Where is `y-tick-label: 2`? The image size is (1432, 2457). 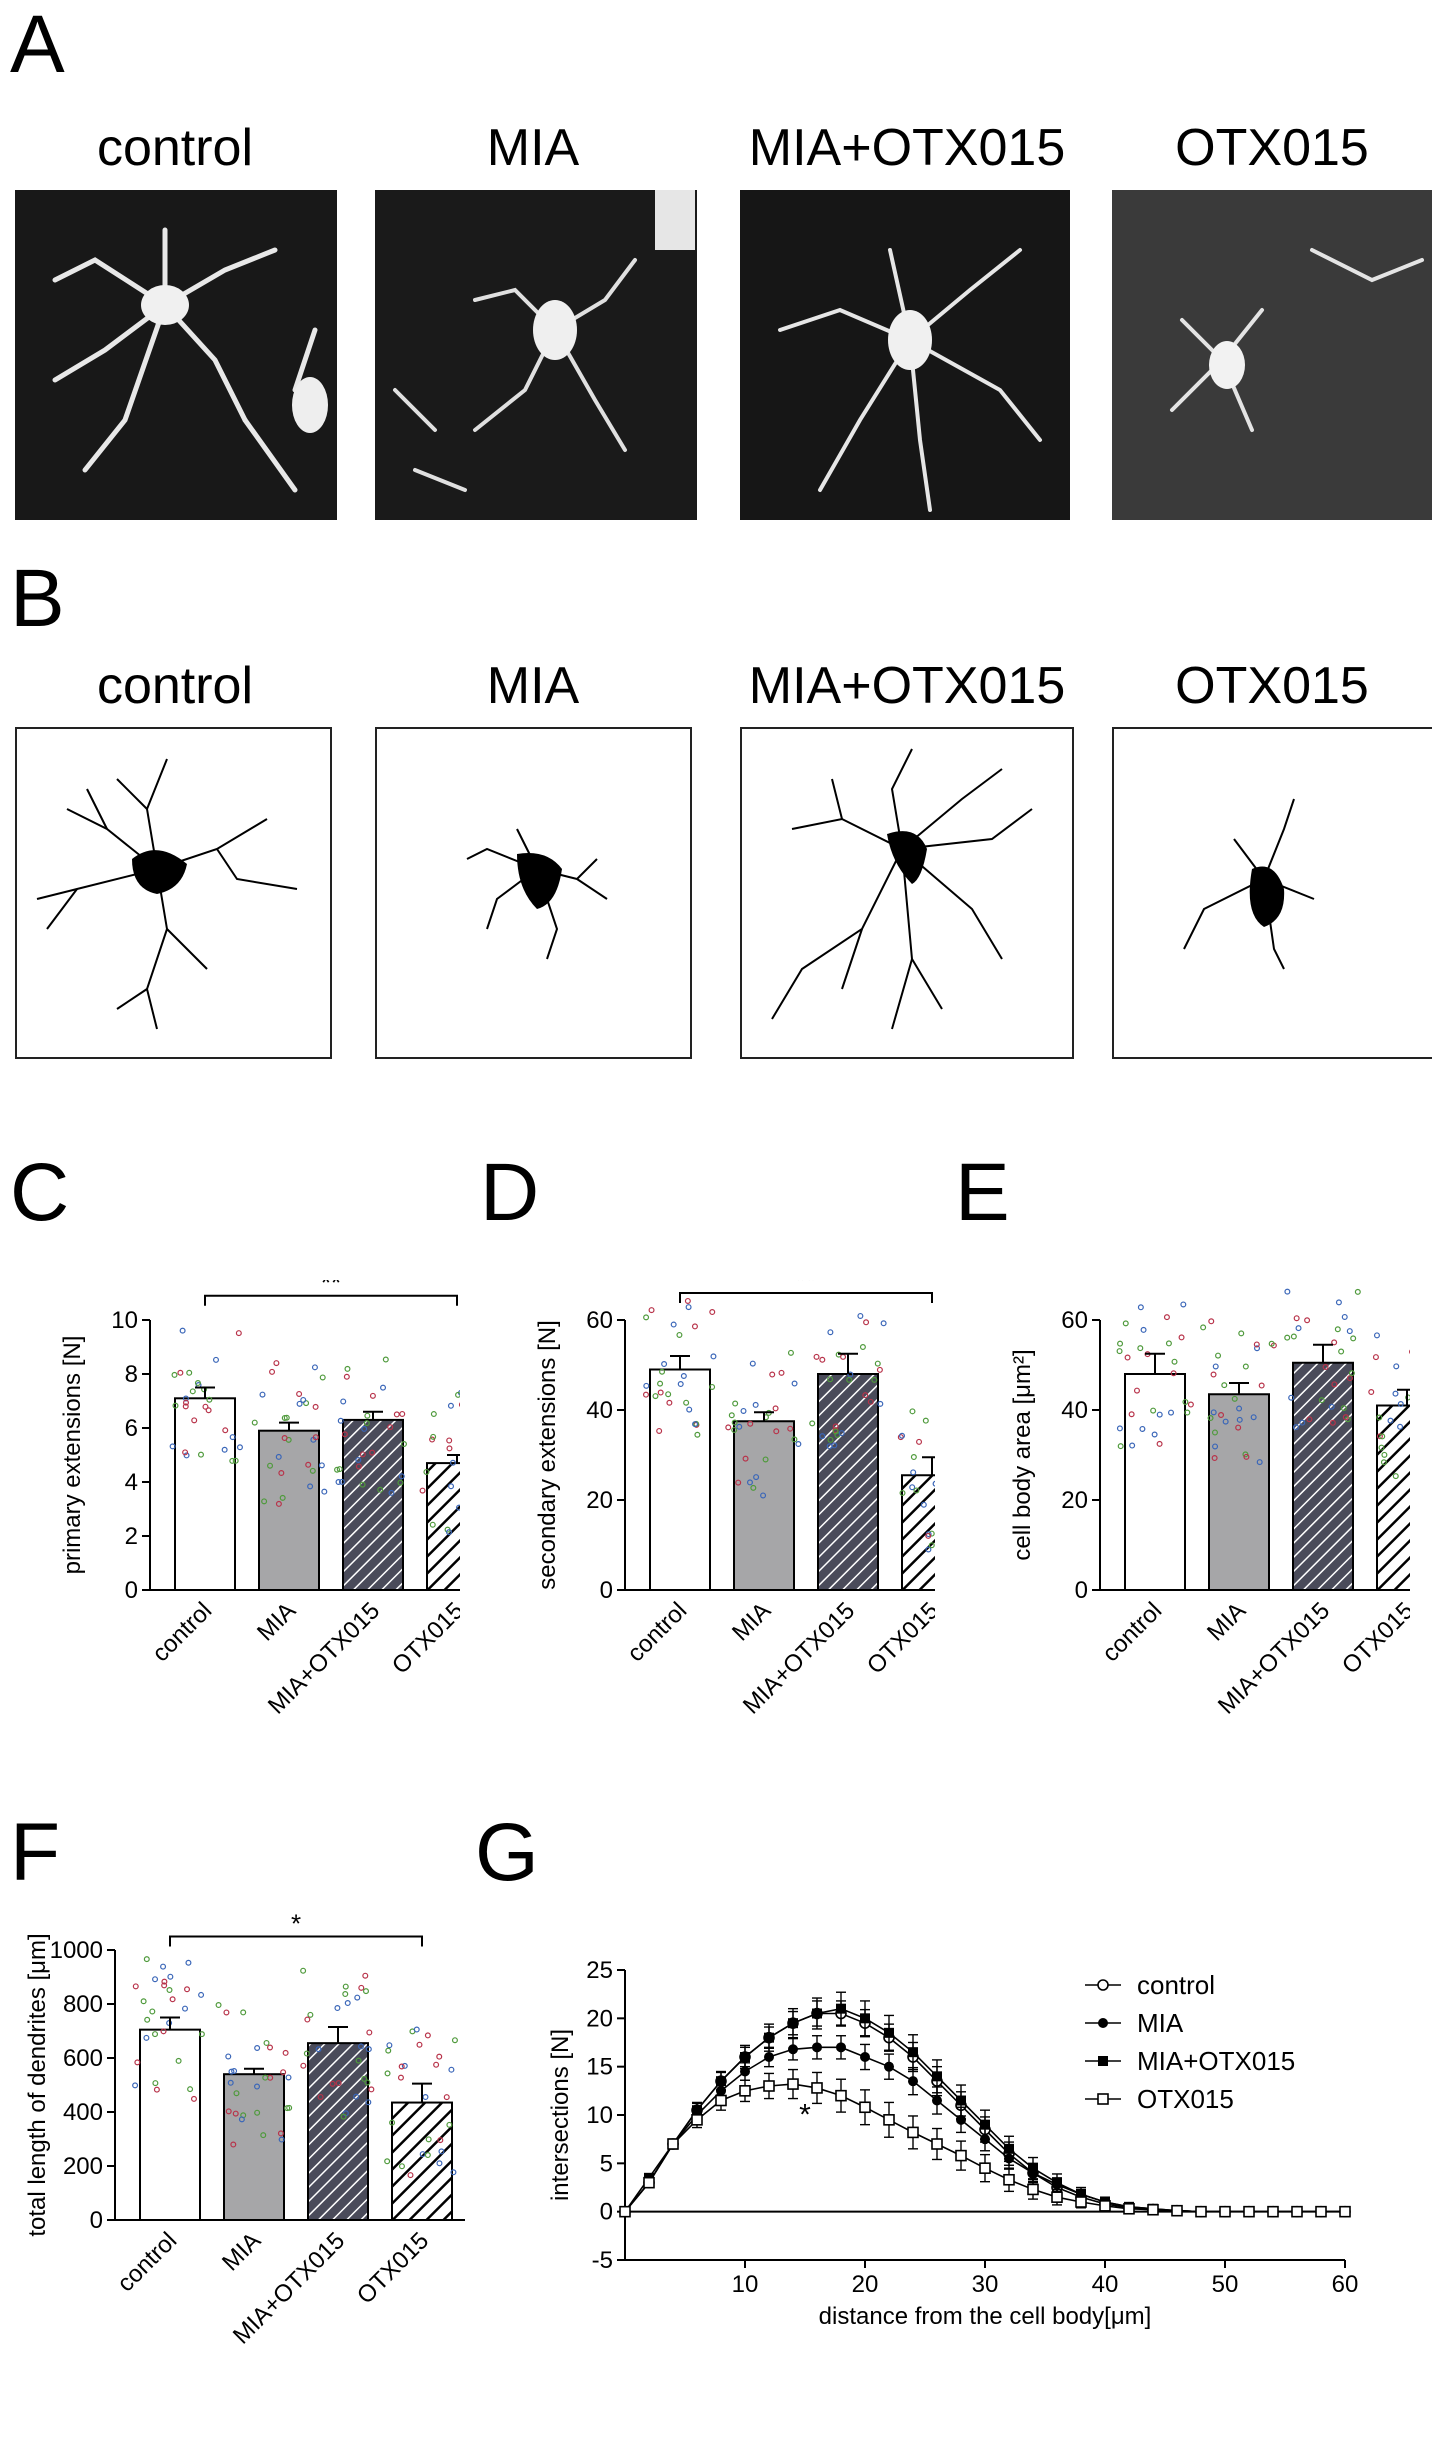 y-tick-label: 2 is located at coordinates (131, 1536).